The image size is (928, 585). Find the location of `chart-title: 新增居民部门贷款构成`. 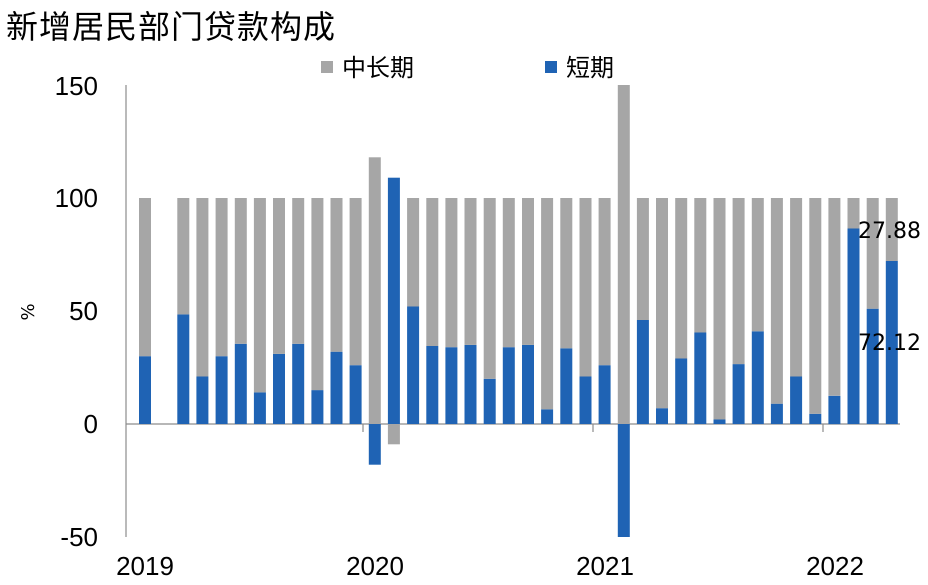

chart-title: 新增居民部门贷款构成 is located at coordinates (171, 27).